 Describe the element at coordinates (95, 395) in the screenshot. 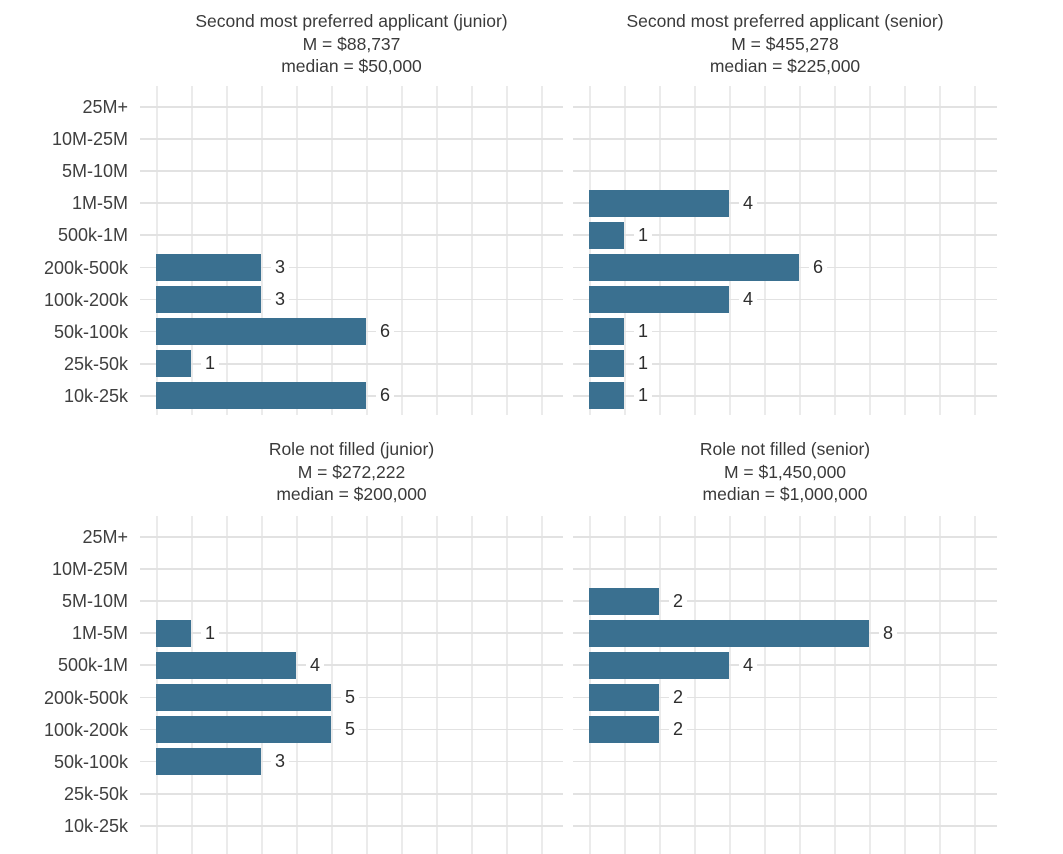

I see `y-axis-label: 10k-25k` at that location.